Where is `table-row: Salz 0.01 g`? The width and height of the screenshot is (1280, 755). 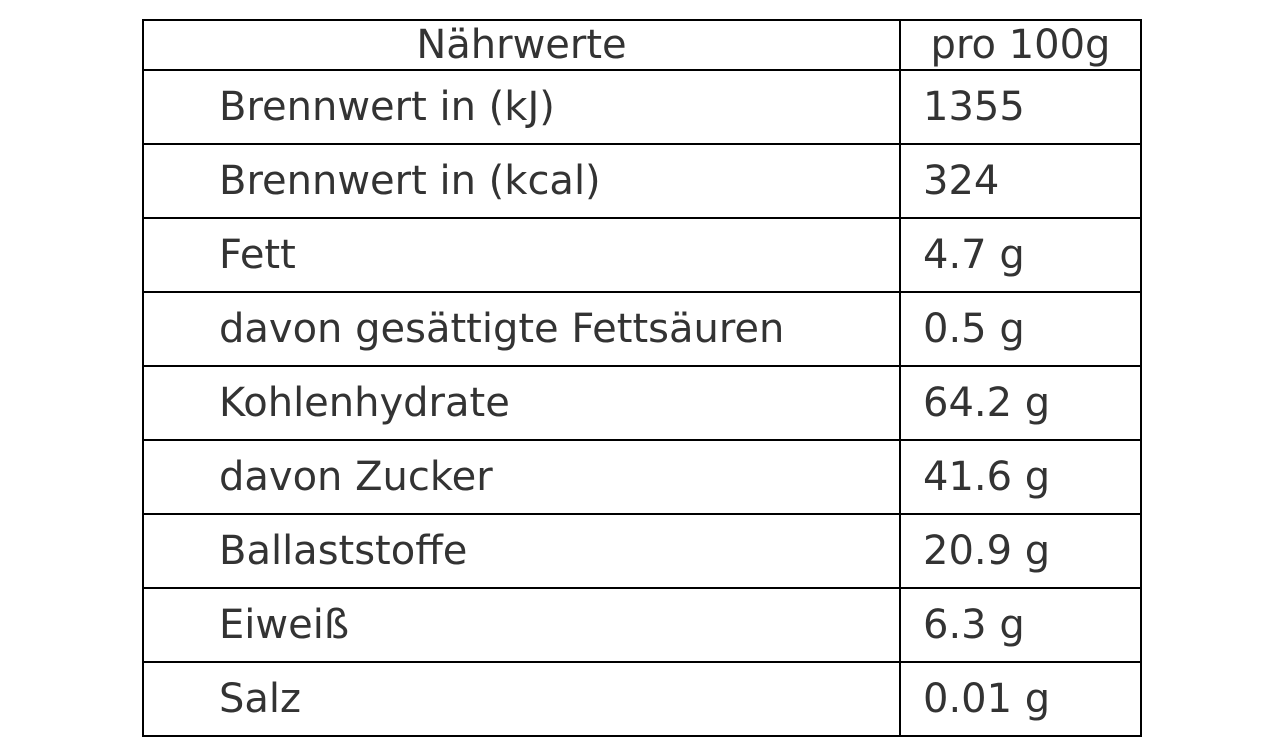
table-row: Salz 0.01 g is located at coordinates (642, 699).